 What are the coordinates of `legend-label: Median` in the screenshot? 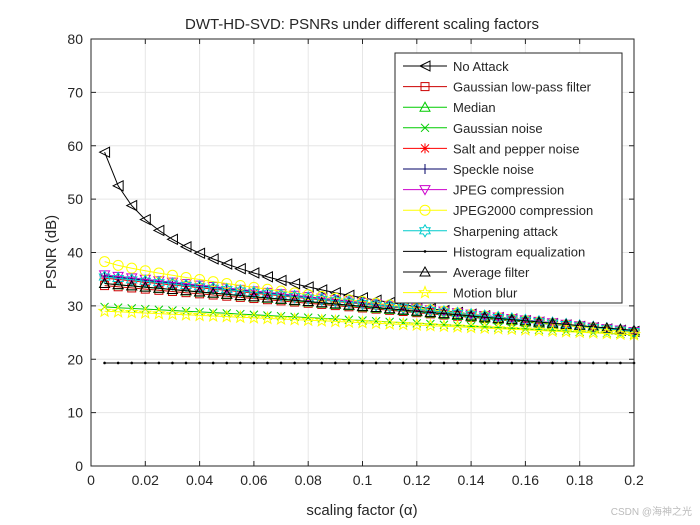 It's located at (474, 107).